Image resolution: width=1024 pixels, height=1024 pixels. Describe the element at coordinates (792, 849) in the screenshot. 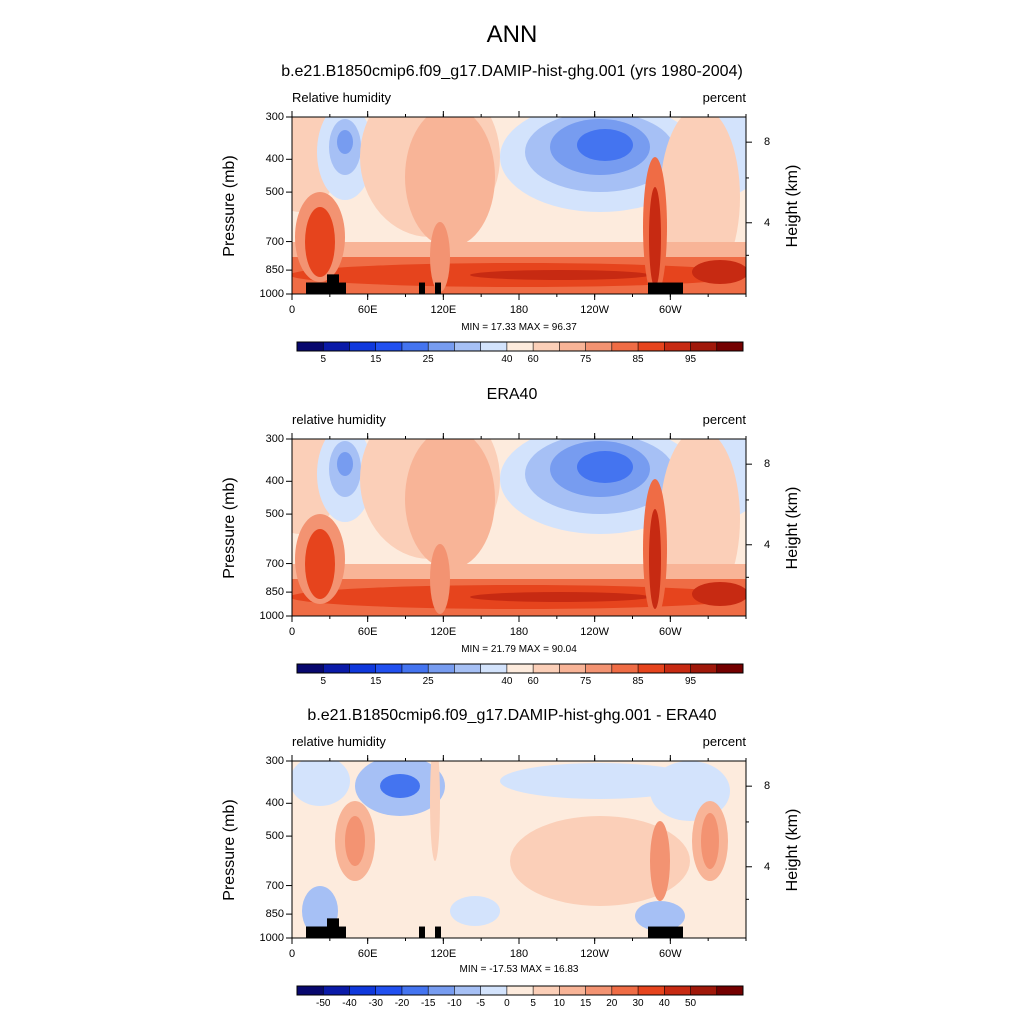

I see `panel-3-y2-axis-title: Height (km)` at that location.